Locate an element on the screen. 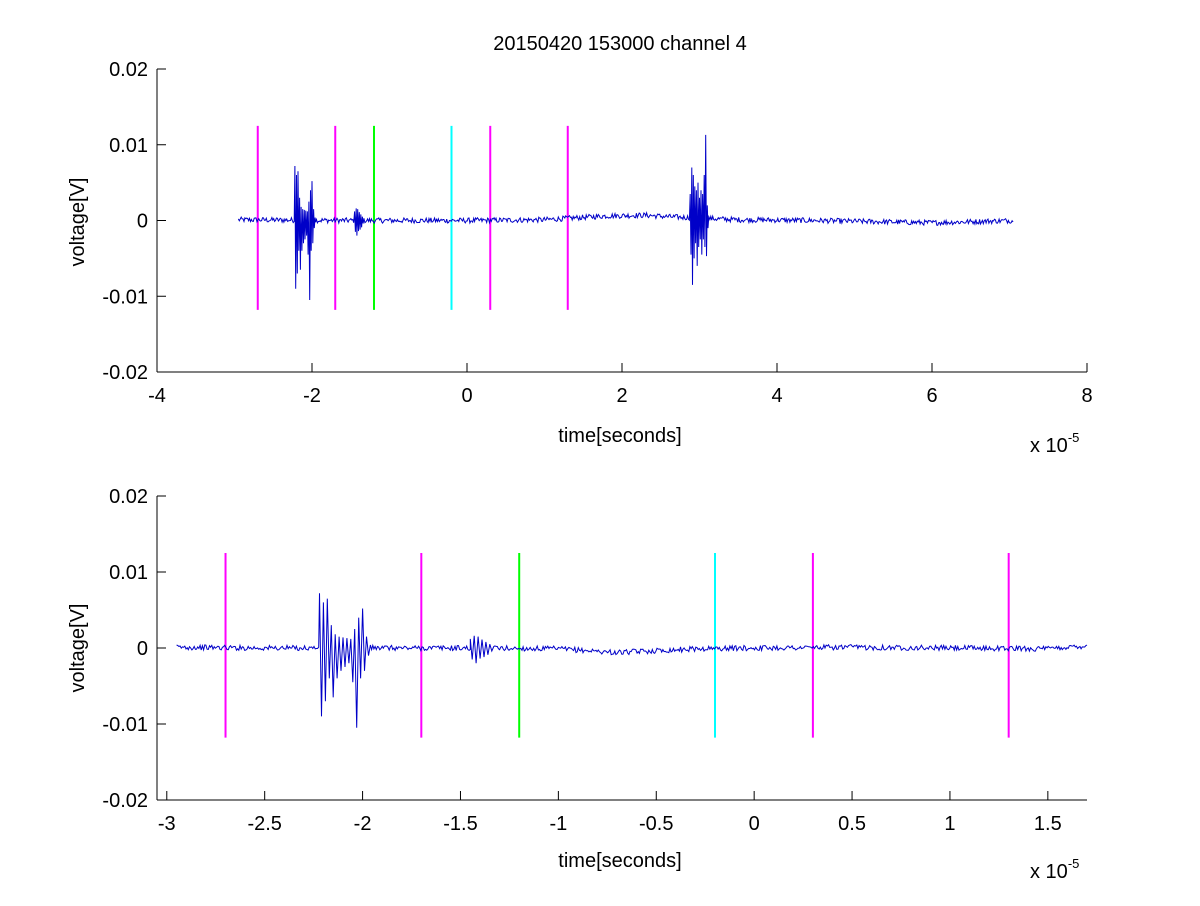 Image resolution: width=1200 pixels, height=906 pixels. bottom-y-tick-label: 0.02 is located at coordinates (128, 497).